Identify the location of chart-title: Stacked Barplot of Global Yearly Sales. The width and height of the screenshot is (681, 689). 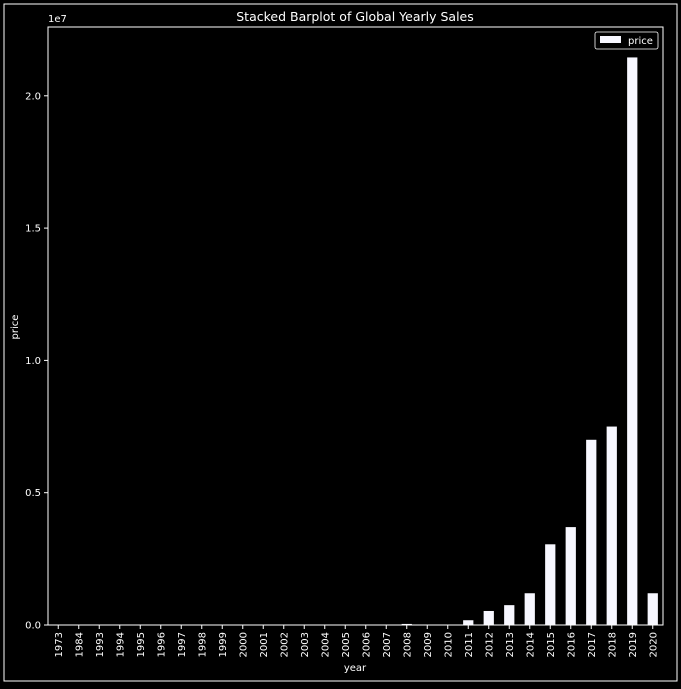
(355, 16).